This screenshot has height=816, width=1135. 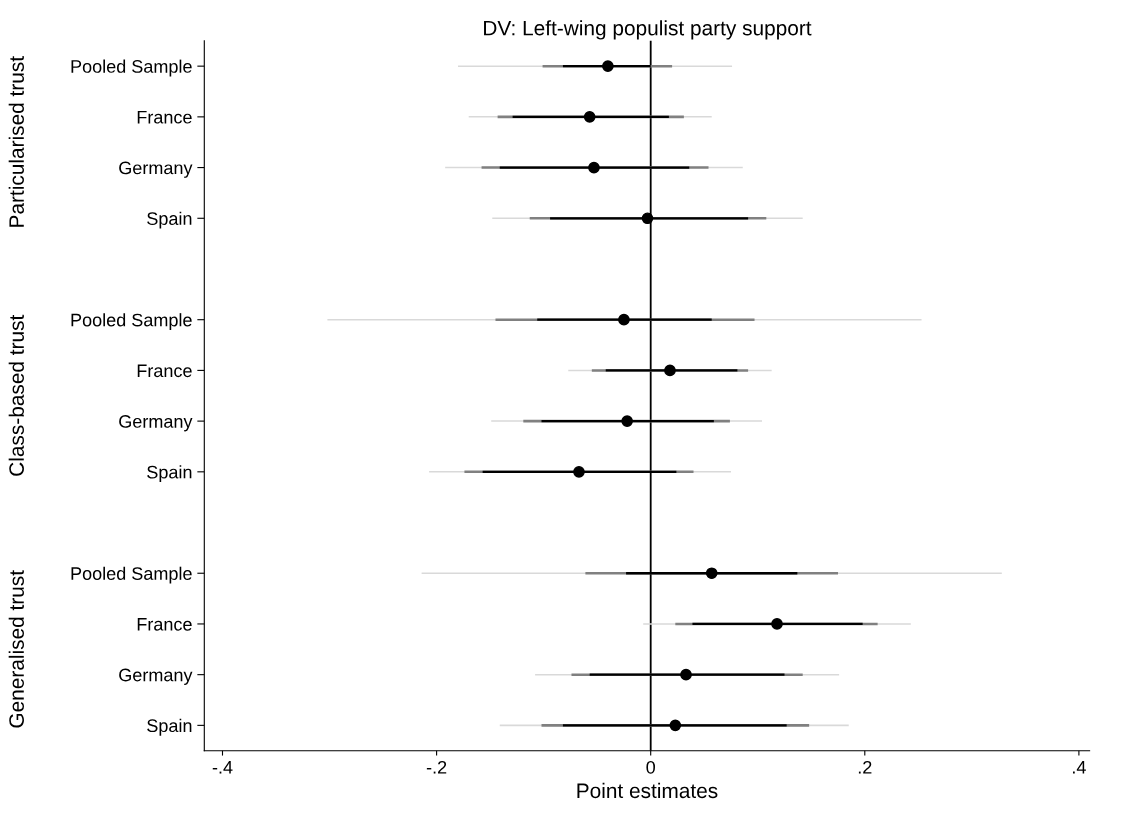 I want to click on x-tick-label: -.2, so click(x=436, y=767).